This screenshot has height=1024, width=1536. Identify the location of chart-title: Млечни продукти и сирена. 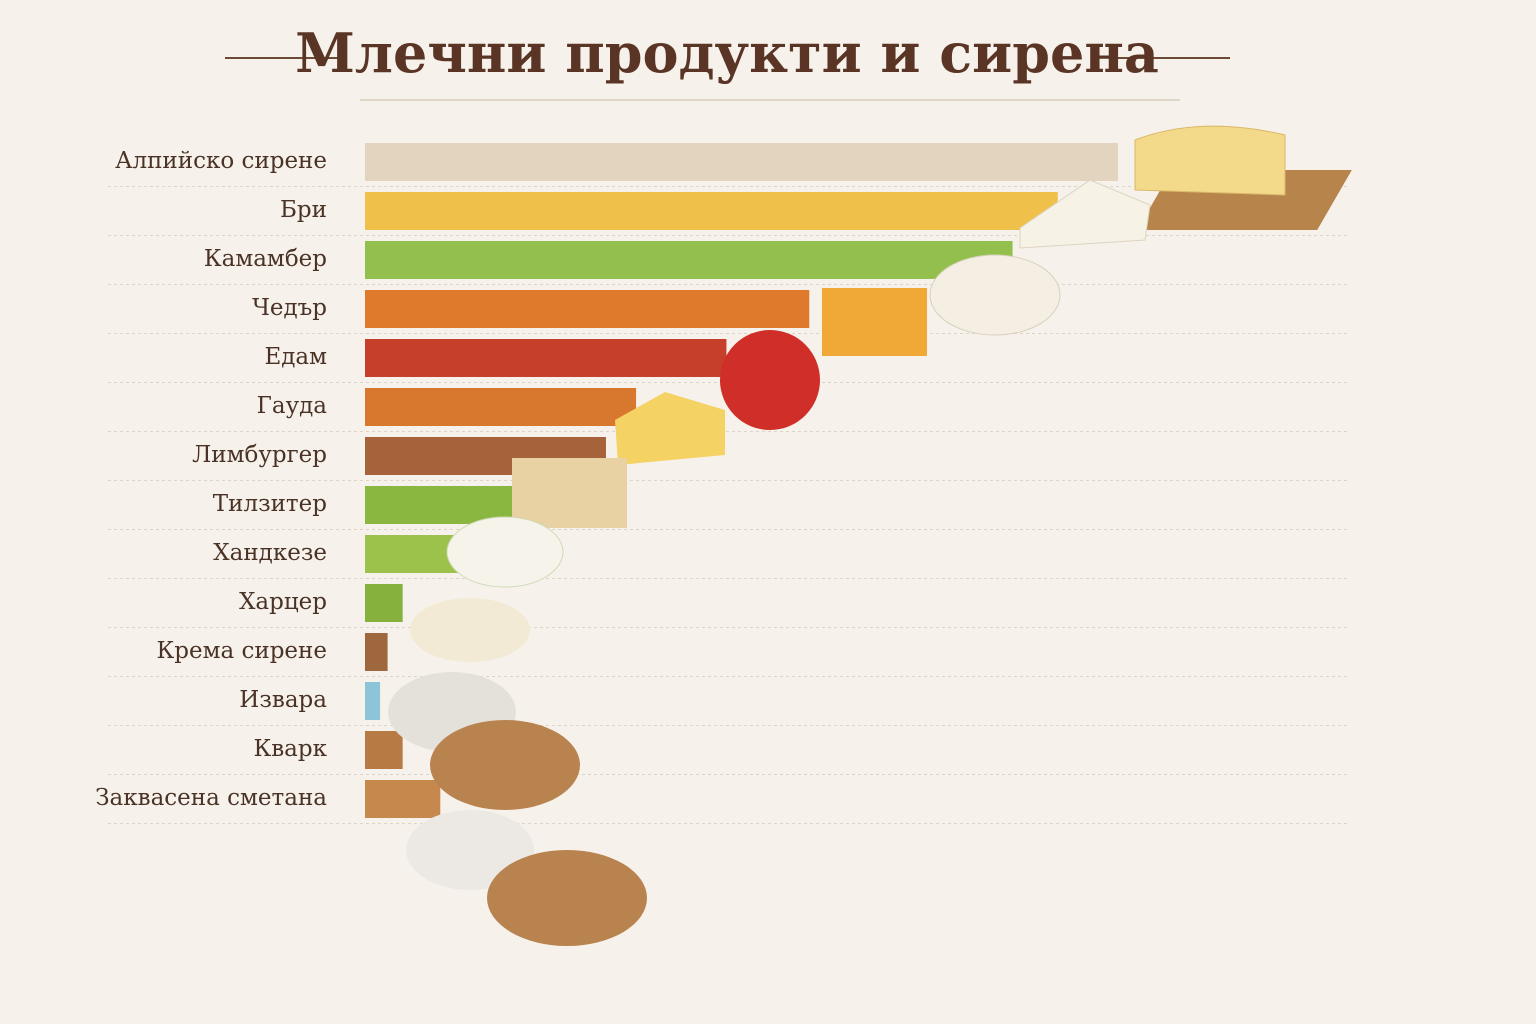
(727, 53).